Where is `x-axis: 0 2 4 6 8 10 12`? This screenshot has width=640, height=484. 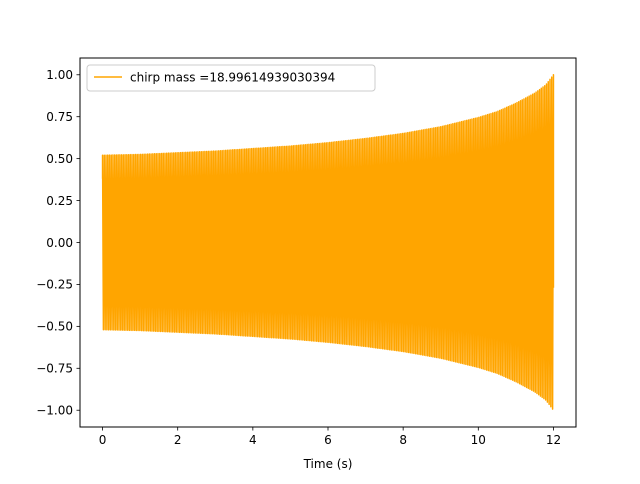 x-axis: 0 2 4 6 8 10 12 is located at coordinates (330, 437).